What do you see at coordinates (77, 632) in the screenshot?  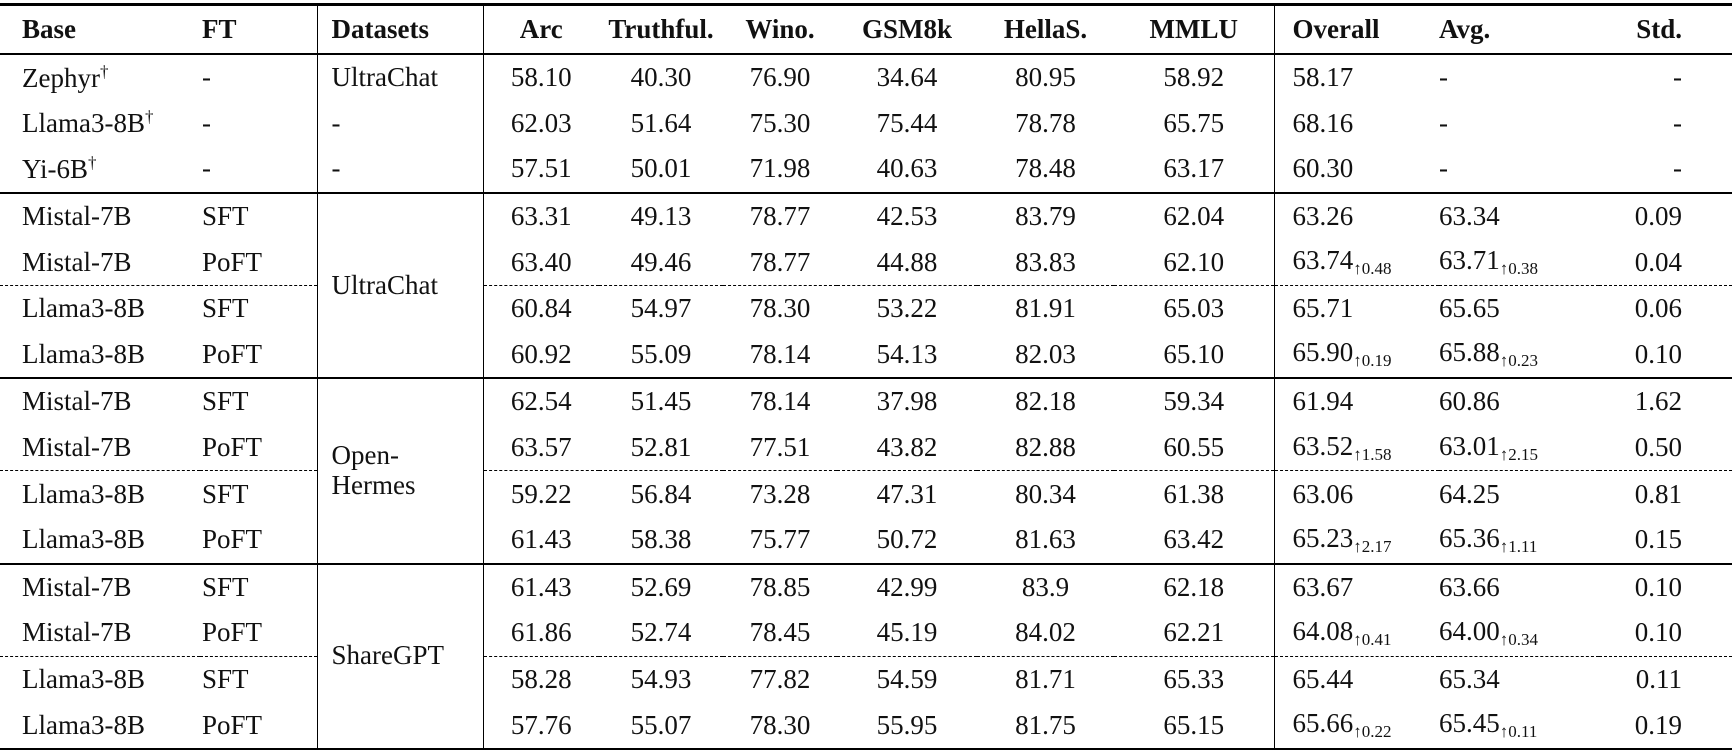 I see `base-name: Mistal-7B` at bounding box center [77, 632].